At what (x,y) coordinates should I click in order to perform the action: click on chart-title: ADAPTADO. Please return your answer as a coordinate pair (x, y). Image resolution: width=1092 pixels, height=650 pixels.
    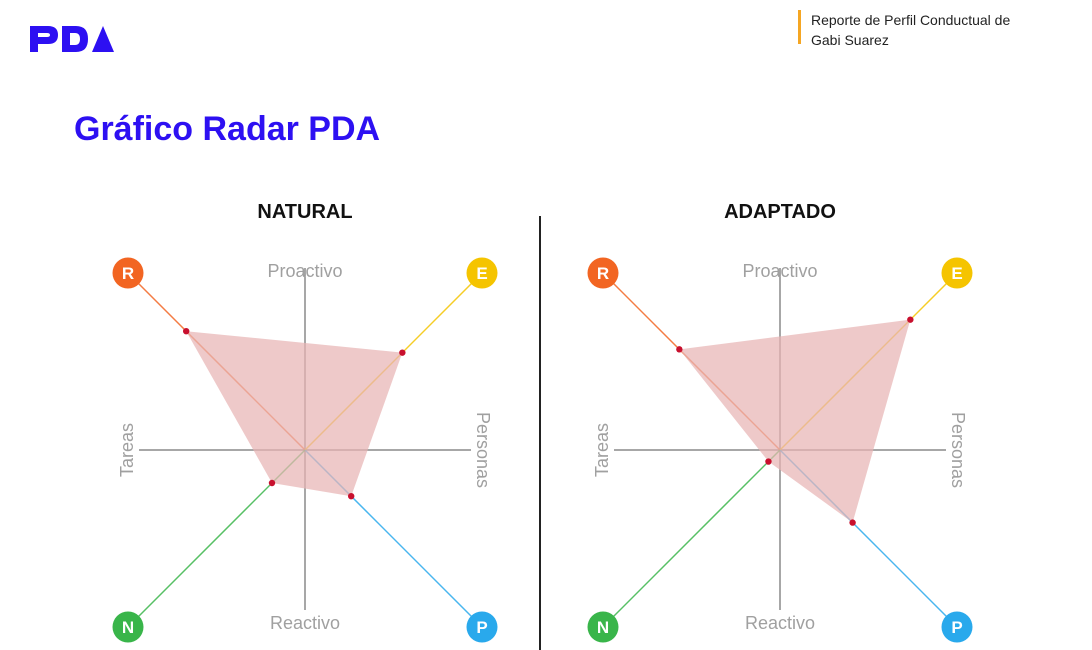
    Looking at the image, I should click on (780, 212).